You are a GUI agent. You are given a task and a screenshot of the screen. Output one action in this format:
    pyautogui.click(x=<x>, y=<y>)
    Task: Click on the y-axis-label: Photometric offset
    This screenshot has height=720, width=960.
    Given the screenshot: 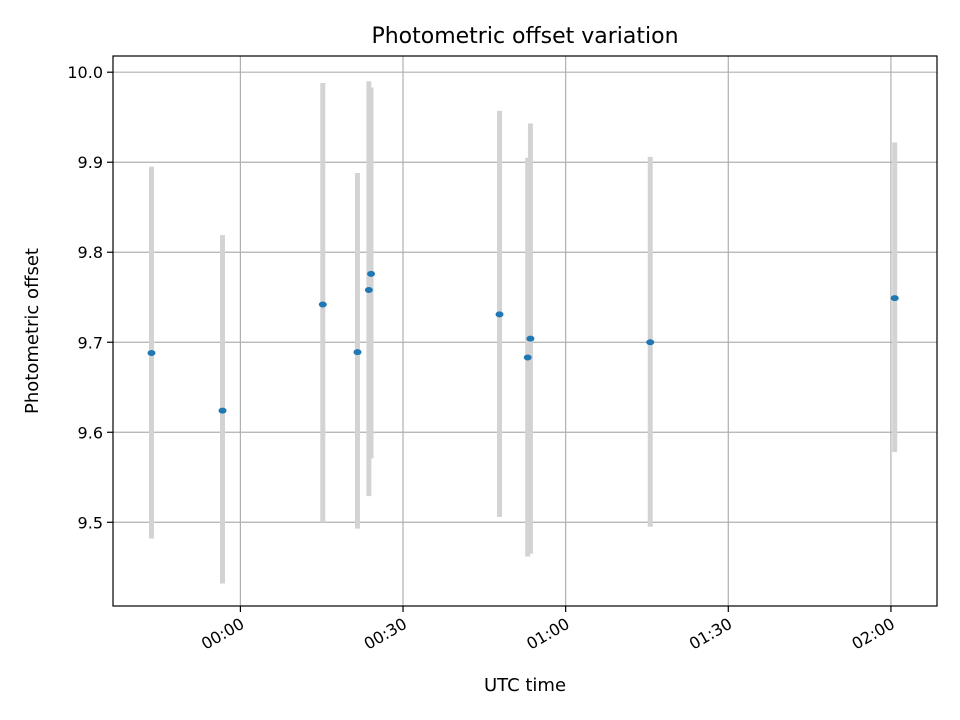 What is the action you would take?
    pyautogui.click(x=32, y=331)
    